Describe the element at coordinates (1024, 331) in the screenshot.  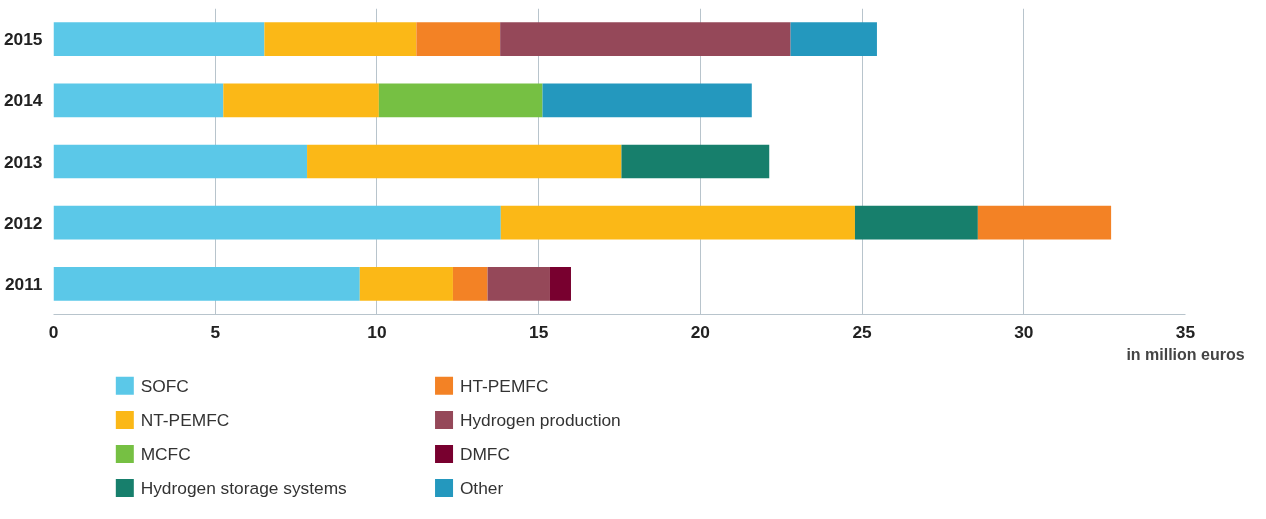
I see `x-tick-label: 30` at that location.